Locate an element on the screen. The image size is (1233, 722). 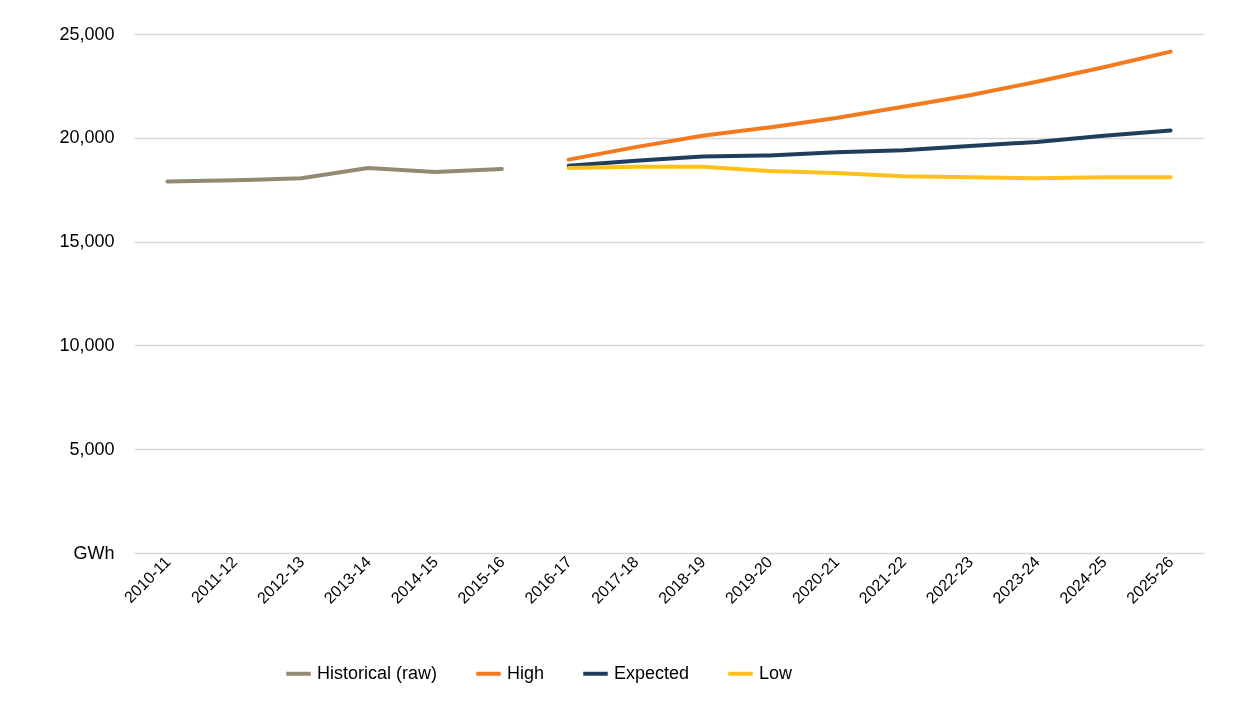
legend-label: High is located at coordinates (526, 672).